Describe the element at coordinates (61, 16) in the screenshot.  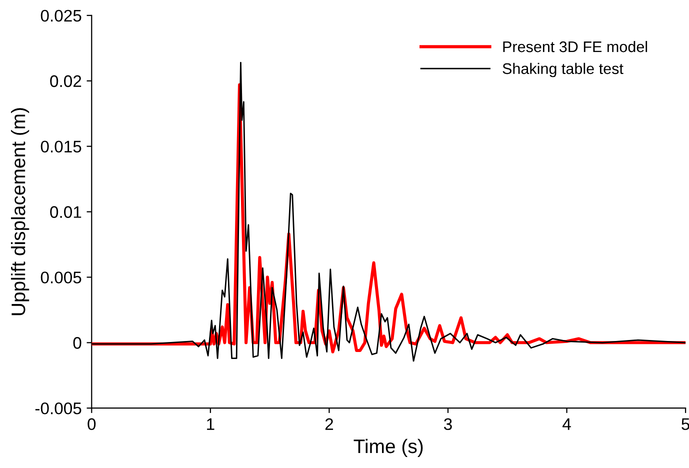
I see `y-tick-label: 0.025` at that location.